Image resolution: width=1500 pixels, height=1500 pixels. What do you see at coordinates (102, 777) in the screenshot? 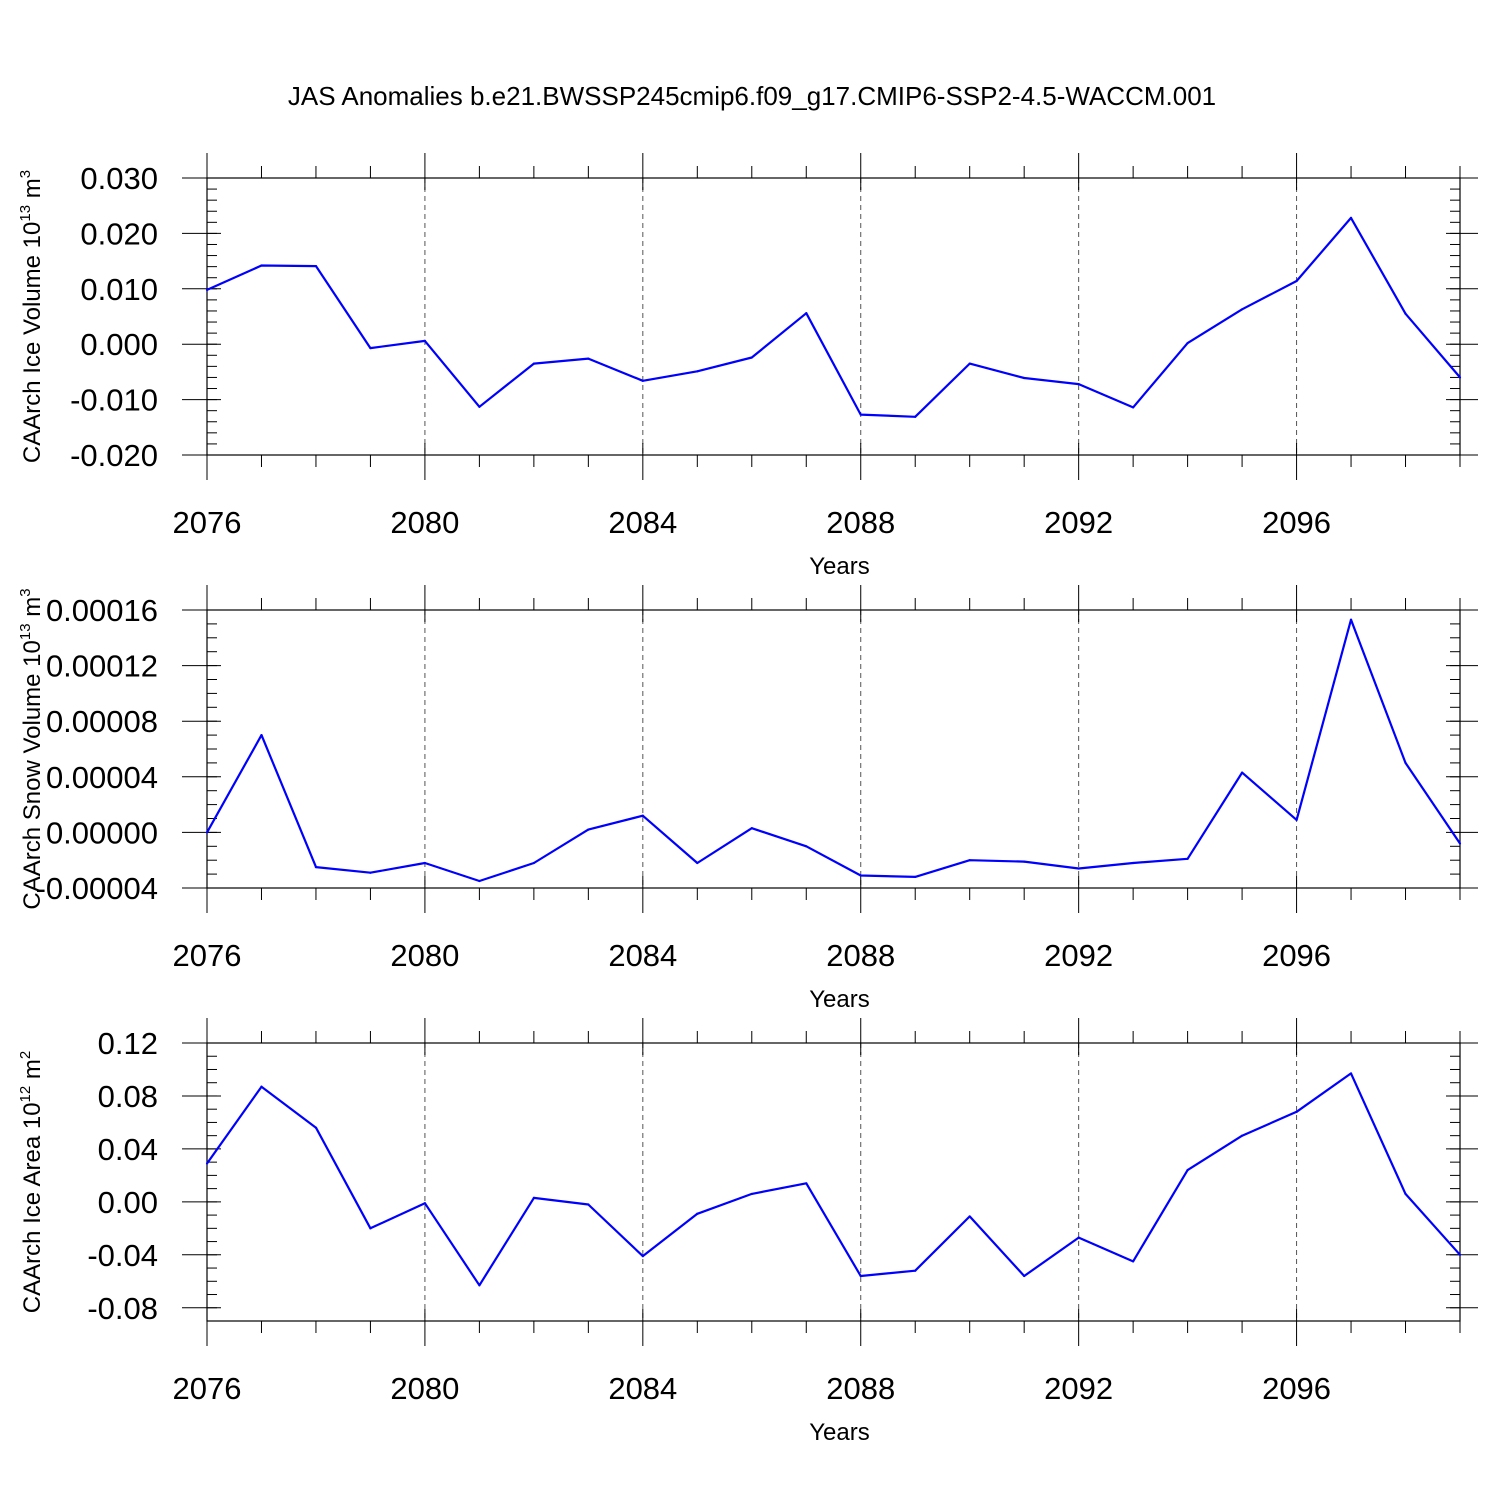
I see `y-tick-label: 0.00004` at bounding box center [102, 777].